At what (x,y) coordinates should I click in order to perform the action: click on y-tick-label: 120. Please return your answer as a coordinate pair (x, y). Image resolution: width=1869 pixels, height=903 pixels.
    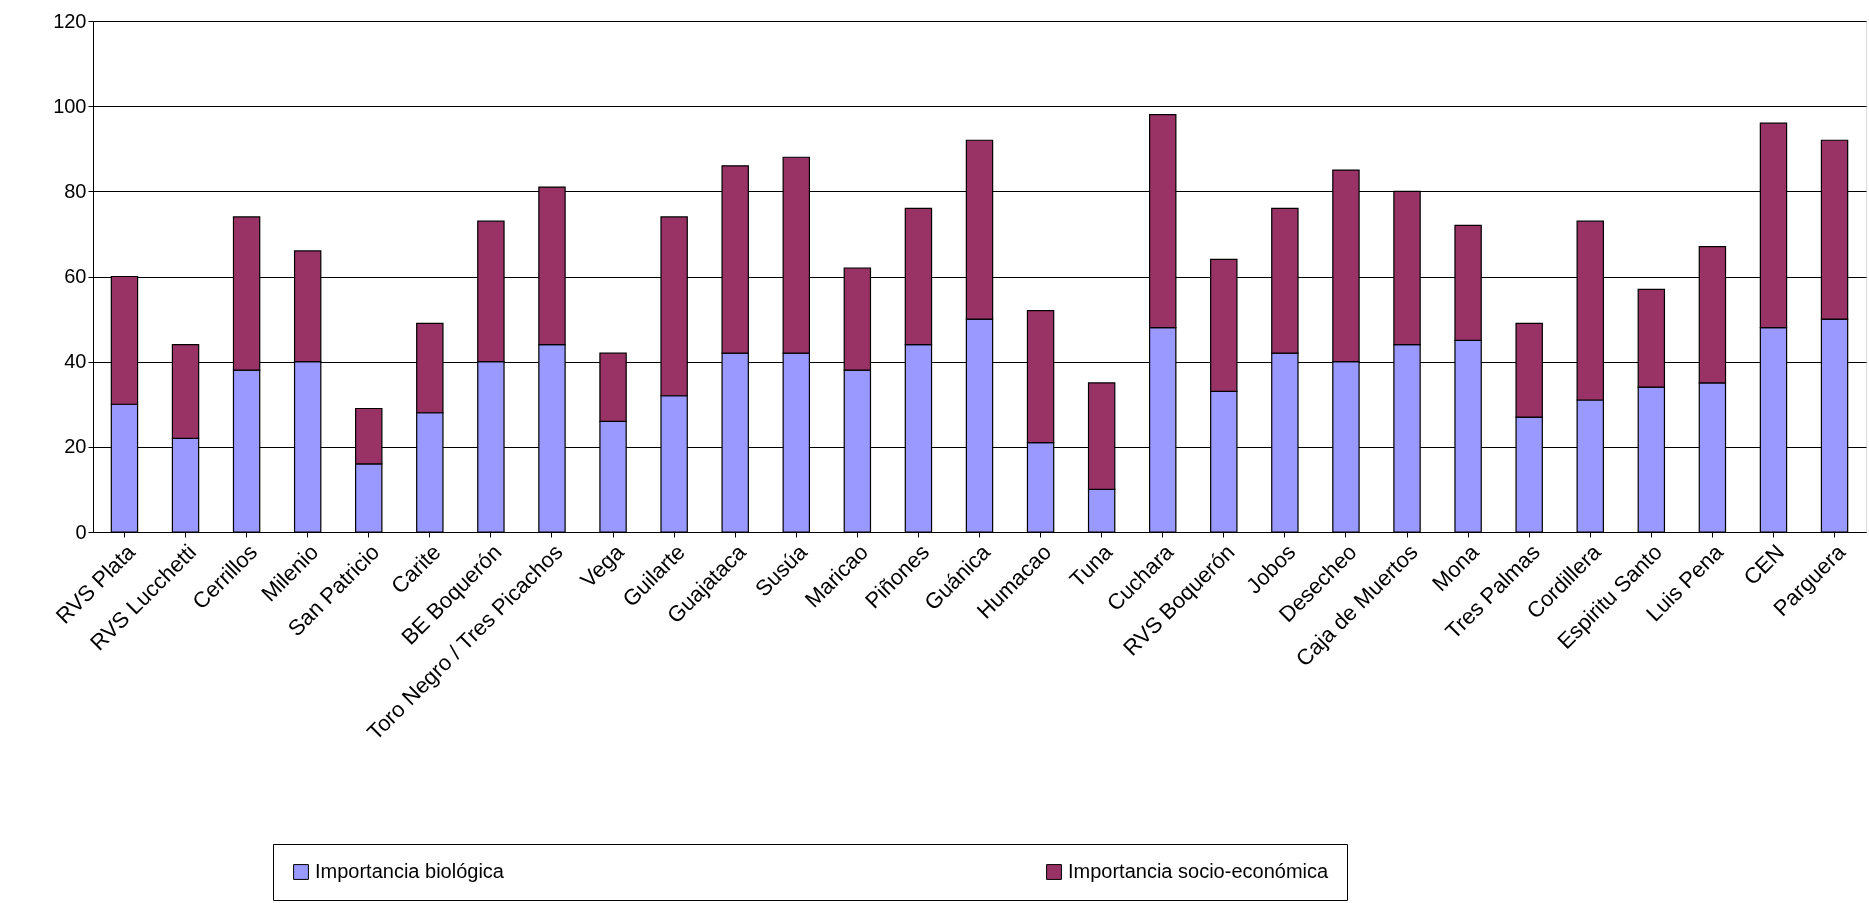
    Looking at the image, I should click on (70, 20).